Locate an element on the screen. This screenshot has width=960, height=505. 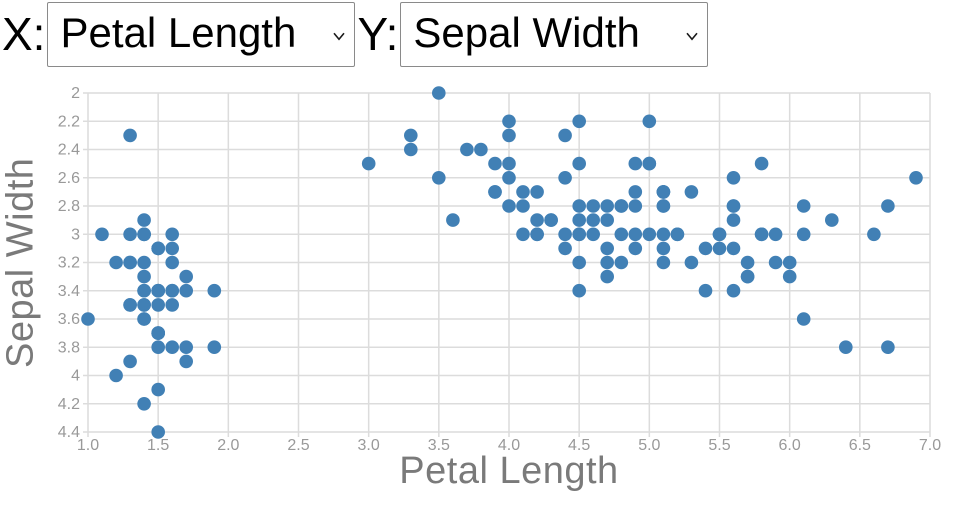
x-tick-label: 3.0 is located at coordinates (369, 445).